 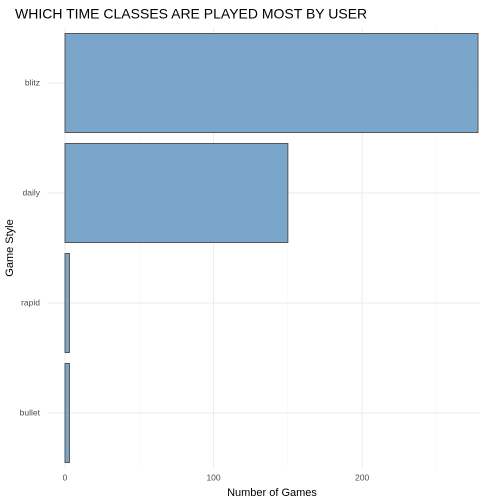 I want to click on y-tick-label: bullet, so click(x=30, y=412).